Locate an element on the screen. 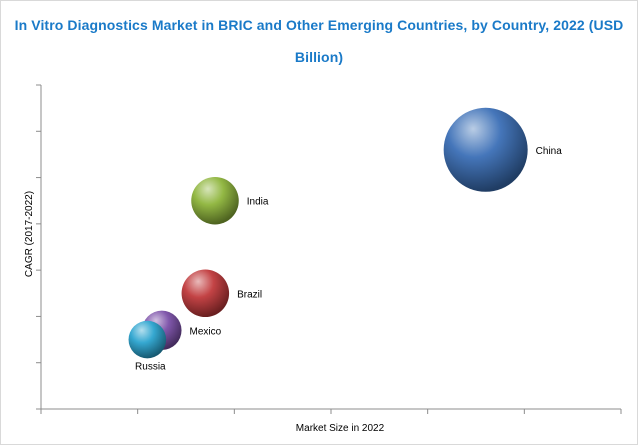 The width and height of the screenshot is (638, 445). bubble-label-russia: Russia is located at coordinates (150, 366).